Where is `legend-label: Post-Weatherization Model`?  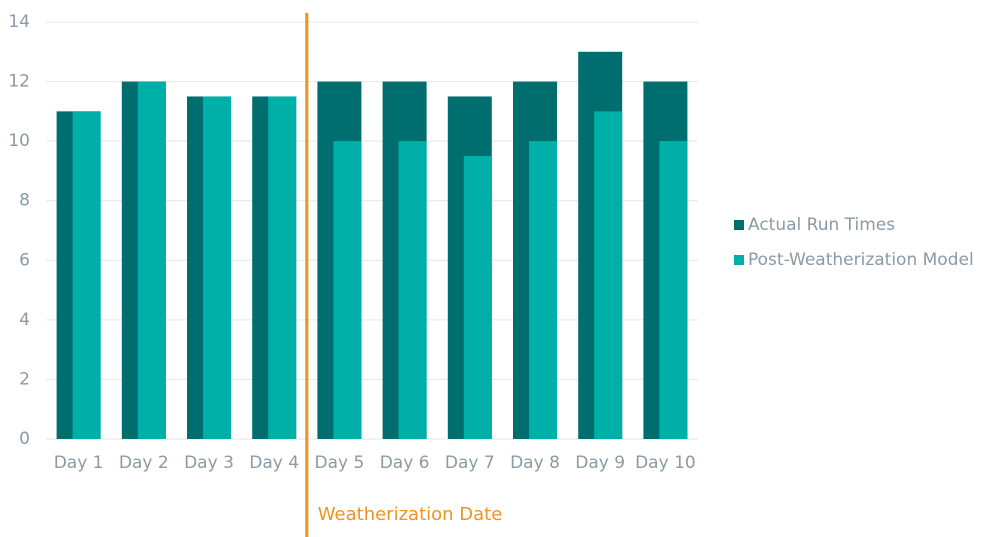
legend-label: Post-Weatherization Model is located at coordinates (861, 260).